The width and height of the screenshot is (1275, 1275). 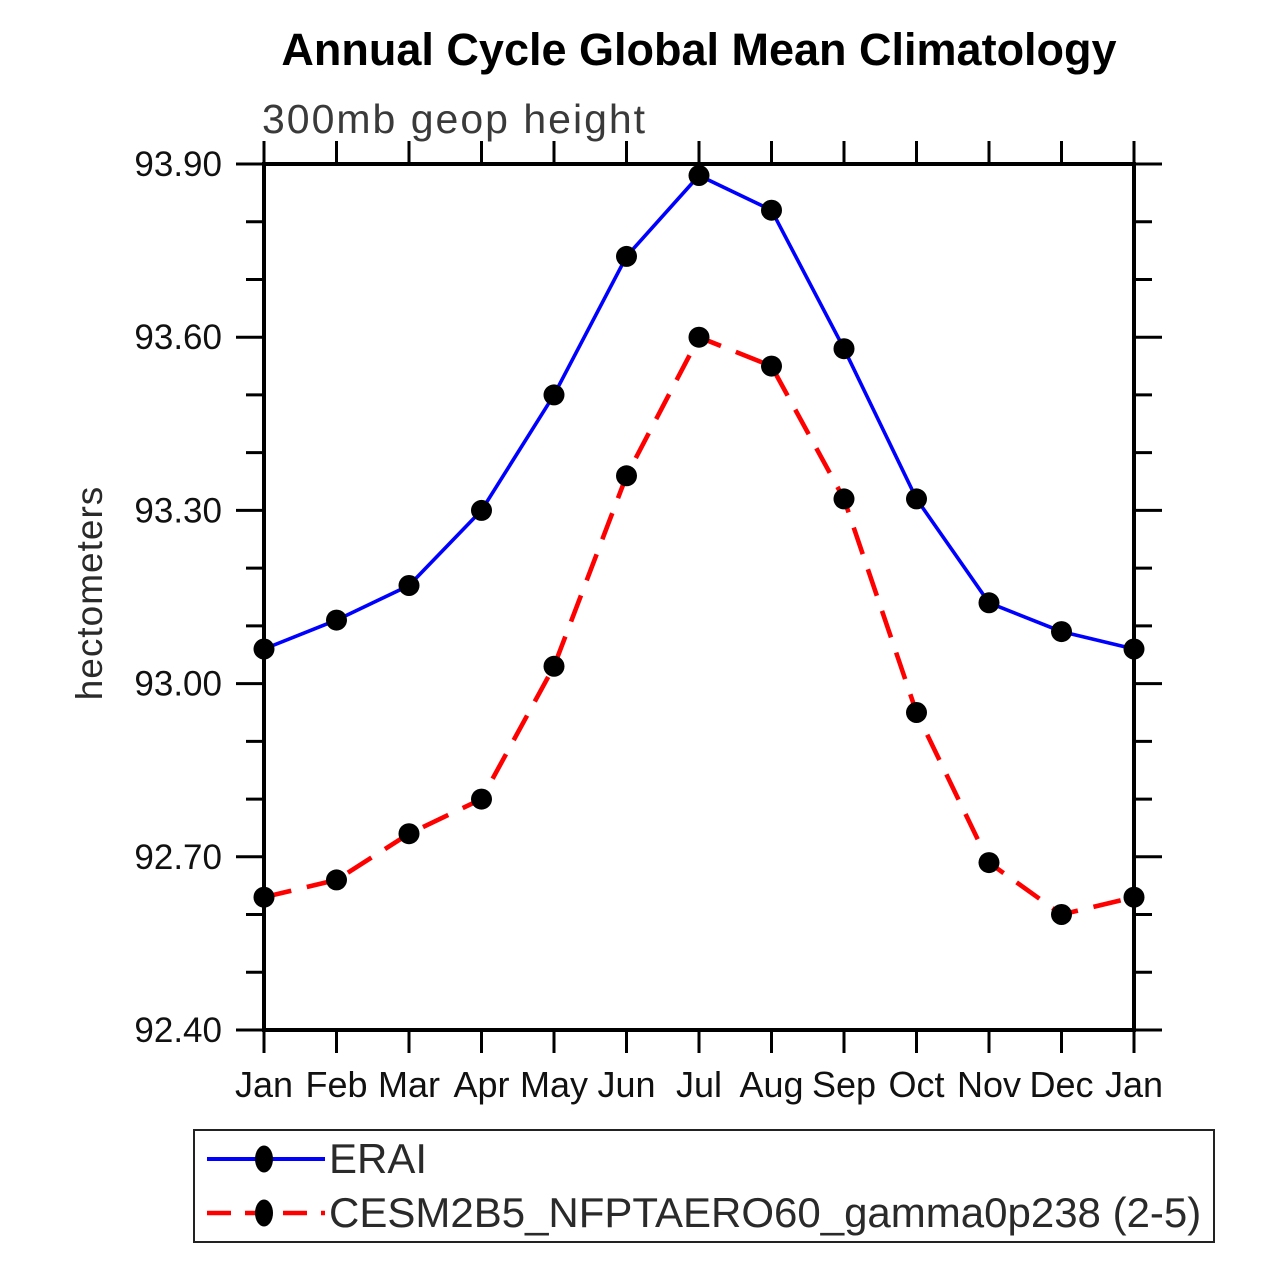 What do you see at coordinates (178, 164) in the screenshot?
I see `y-tick-label: 93.90` at bounding box center [178, 164].